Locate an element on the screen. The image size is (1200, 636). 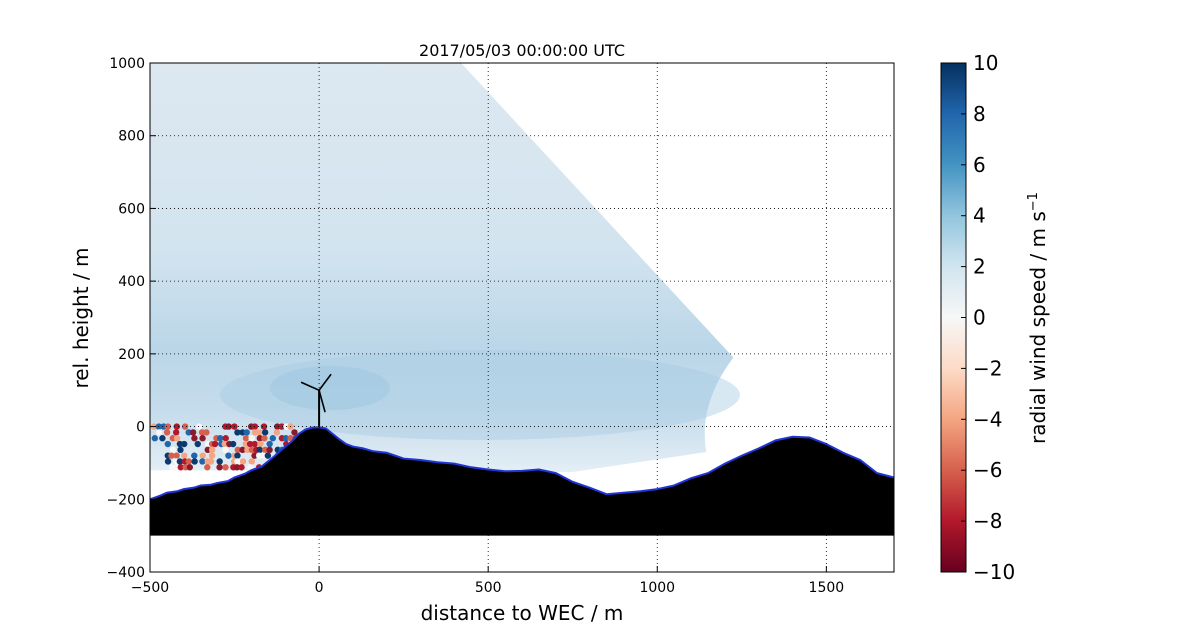
colorbar-ticks: −10 −8 −6 −4 −2 0 2 4 6 8 10 is located at coordinates (988, 317).